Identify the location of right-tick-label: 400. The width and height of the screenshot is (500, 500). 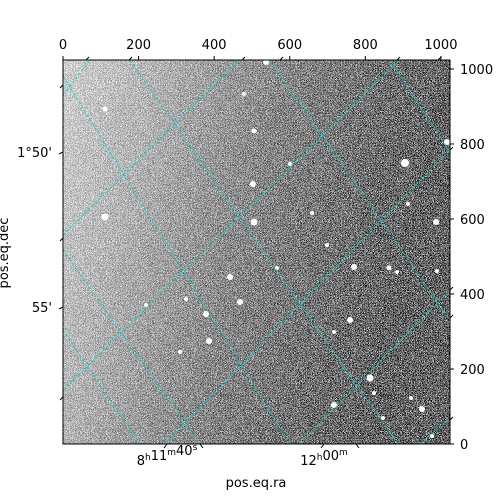
(472, 295).